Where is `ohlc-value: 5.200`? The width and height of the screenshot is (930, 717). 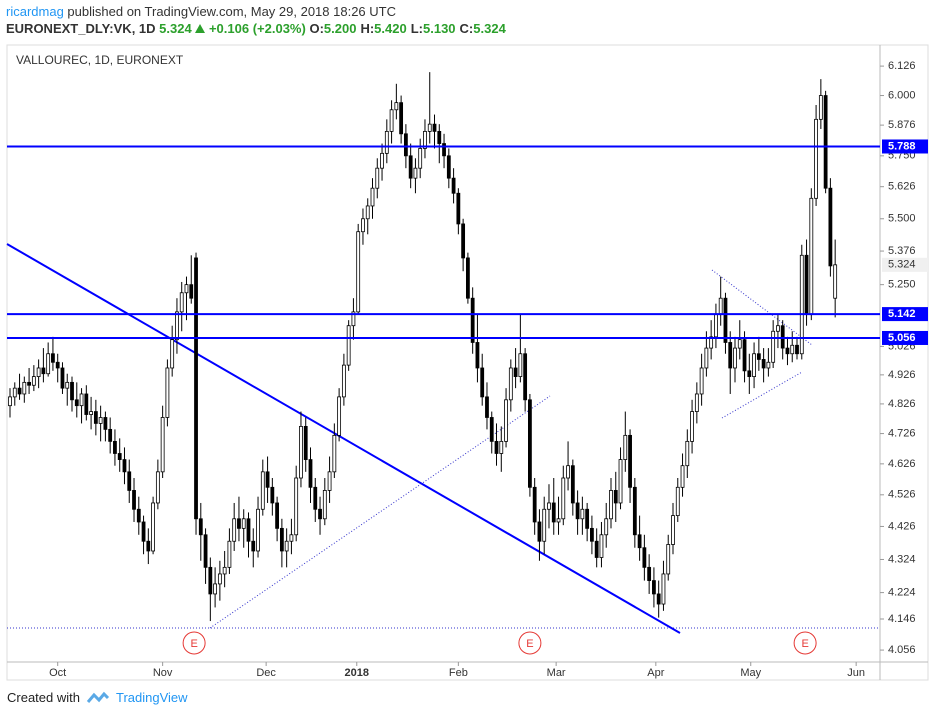
ohlc-value: 5.200 is located at coordinates (340, 28).